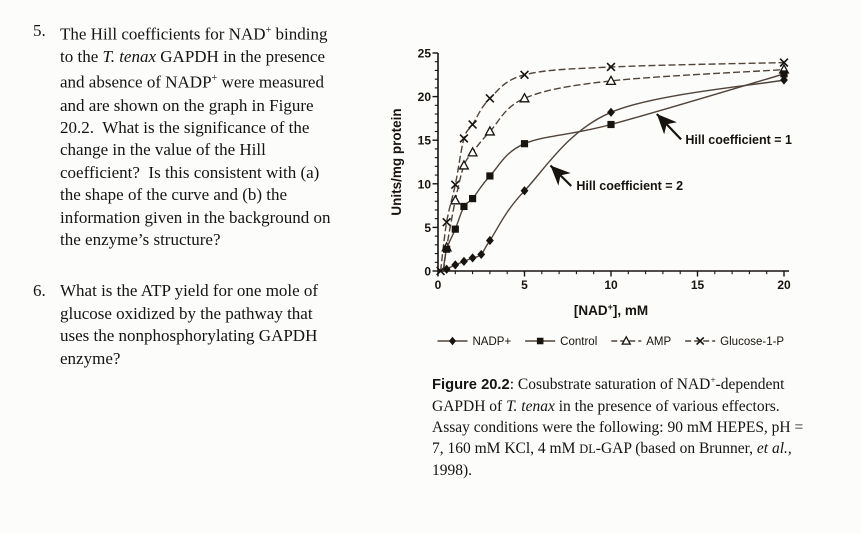 This screenshot has height=534, width=861. I want to click on text-line: change in the value of the Hill, so click(195, 150).